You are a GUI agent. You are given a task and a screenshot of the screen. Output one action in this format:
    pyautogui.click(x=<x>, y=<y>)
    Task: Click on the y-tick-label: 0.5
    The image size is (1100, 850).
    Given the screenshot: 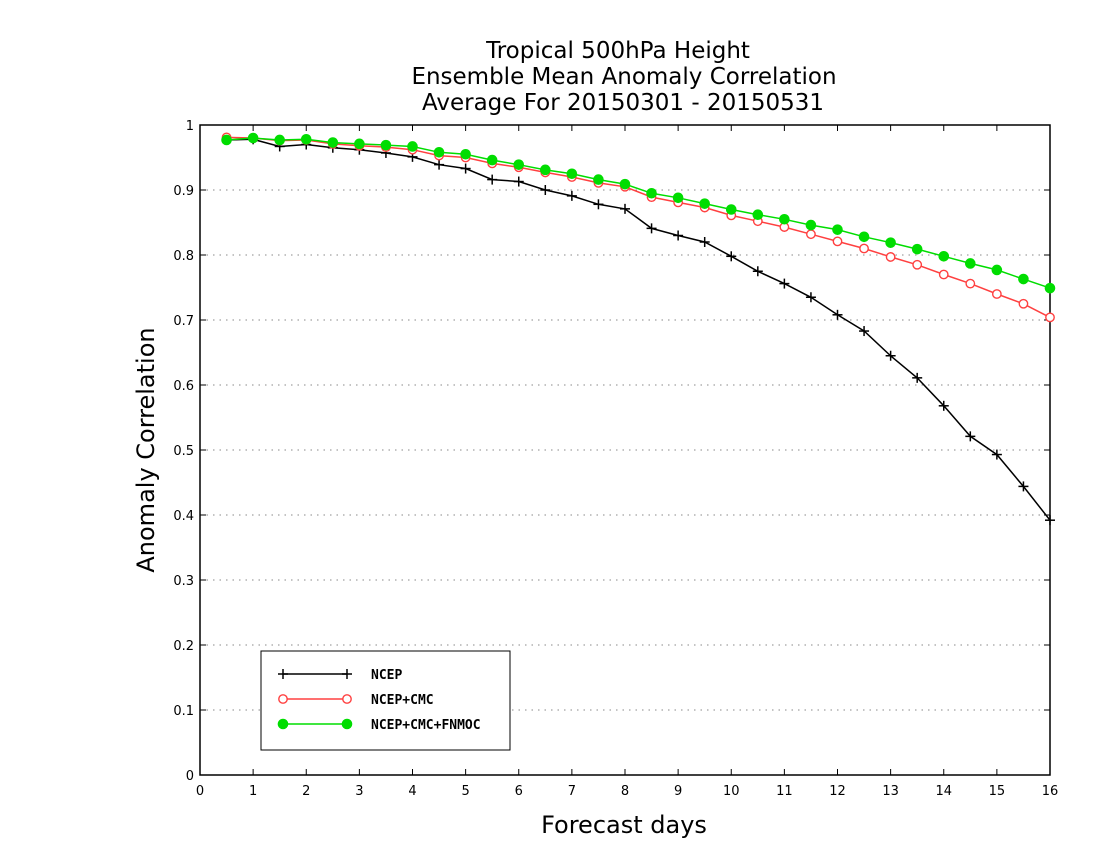 What is the action you would take?
    pyautogui.click(x=183, y=451)
    